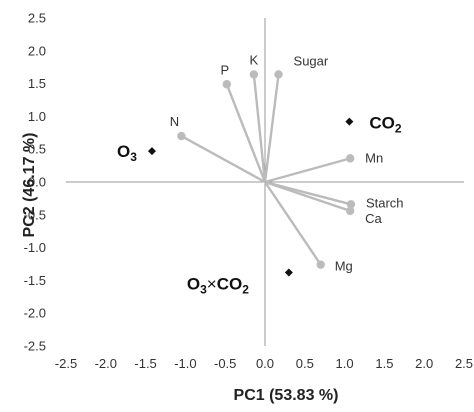 This screenshot has height=412, width=474. I want to click on x-tick-label: 2.5, so click(464, 363).